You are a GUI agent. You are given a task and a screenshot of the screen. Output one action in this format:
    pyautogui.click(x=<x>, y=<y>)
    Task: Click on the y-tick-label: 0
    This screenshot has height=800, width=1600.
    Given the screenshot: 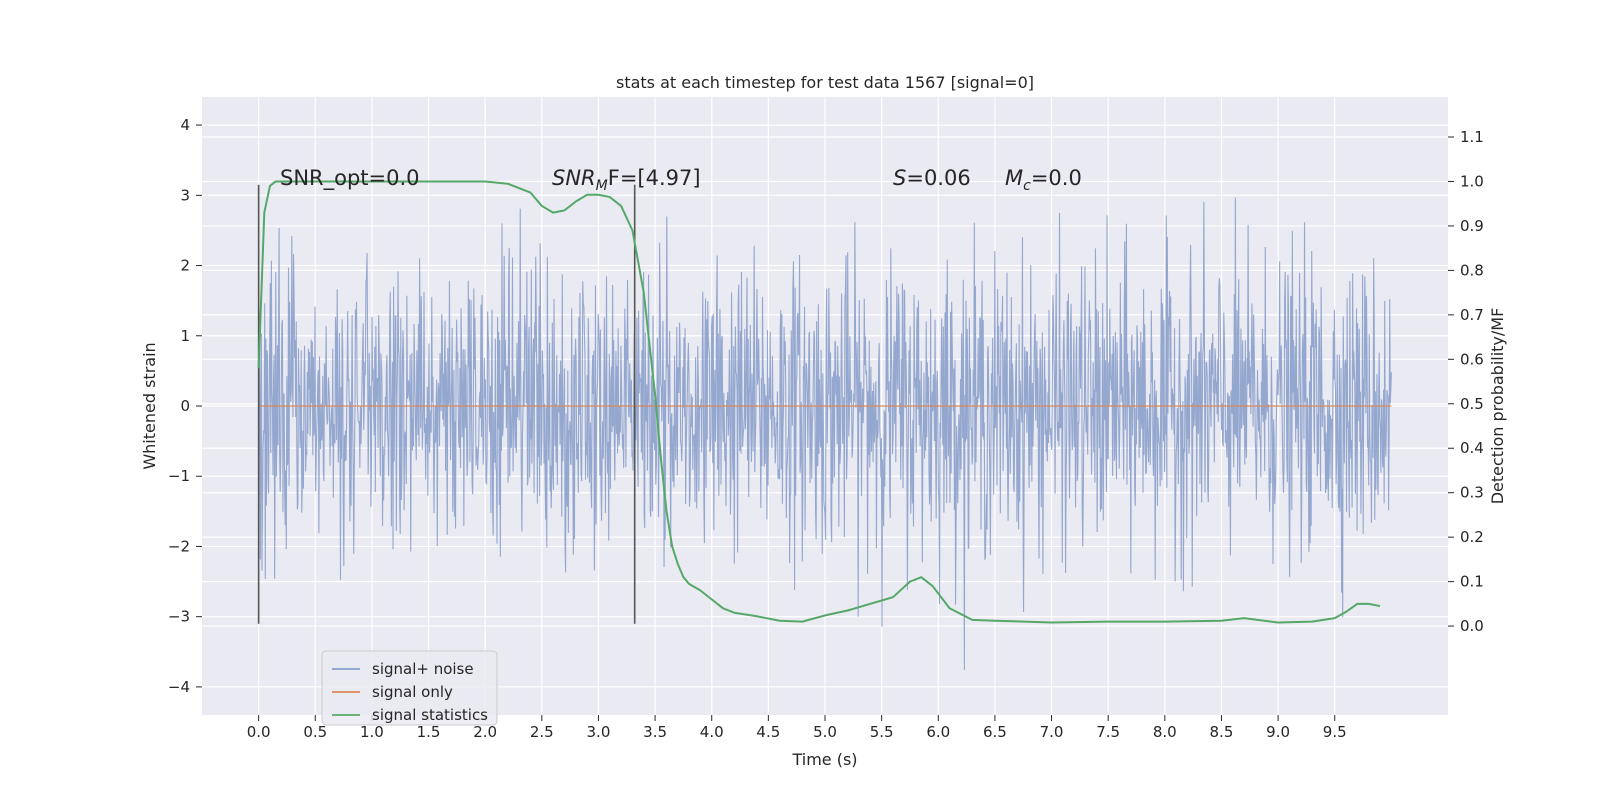 What is the action you would take?
    pyautogui.click(x=185, y=406)
    